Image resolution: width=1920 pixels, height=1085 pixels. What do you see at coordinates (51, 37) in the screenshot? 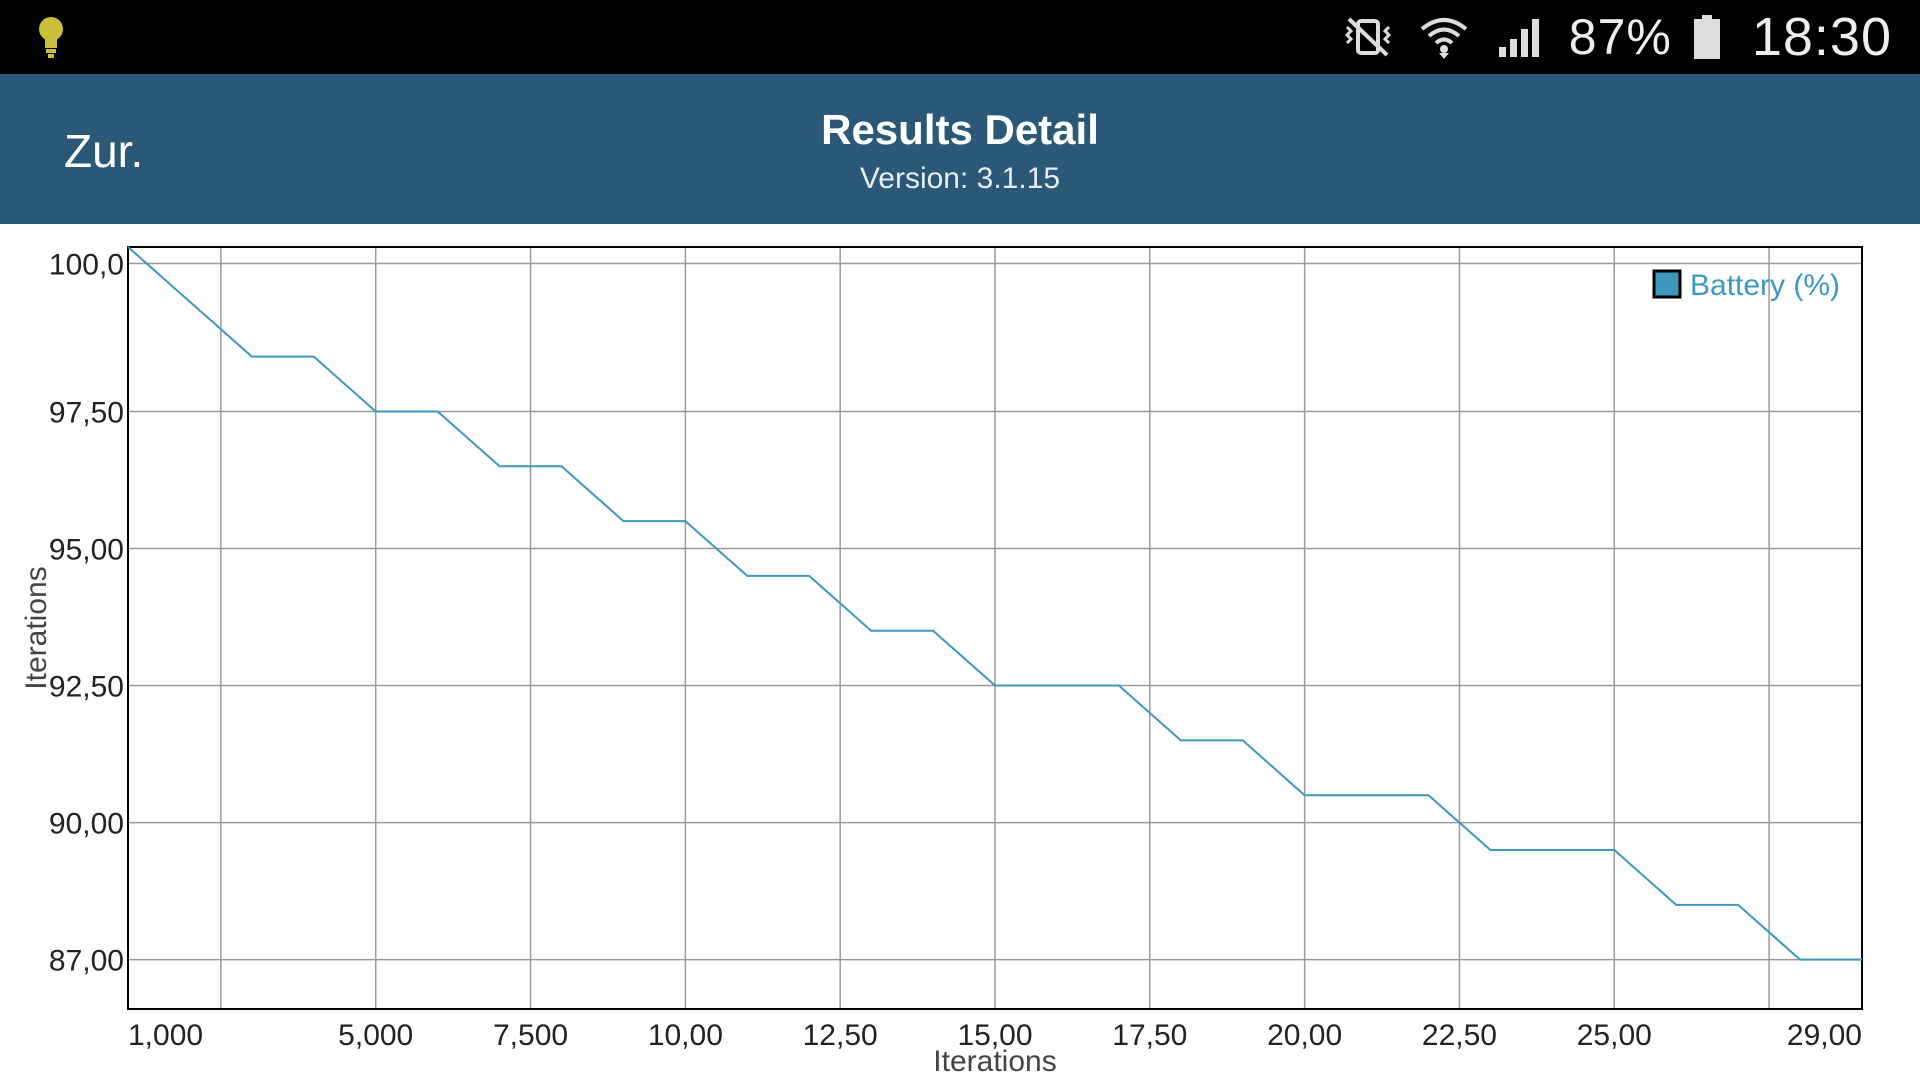
I see `lightbulb-icon` at bounding box center [51, 37].